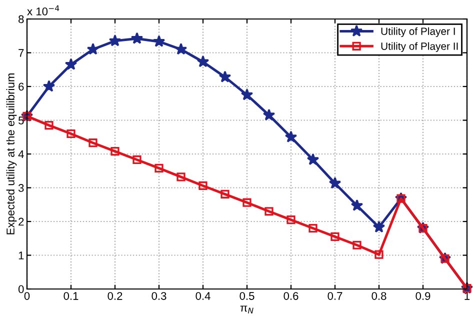 The width and height of the screenshot is (474, 322). I want to click on x-tick-label: 0.8, so click(379, 296).